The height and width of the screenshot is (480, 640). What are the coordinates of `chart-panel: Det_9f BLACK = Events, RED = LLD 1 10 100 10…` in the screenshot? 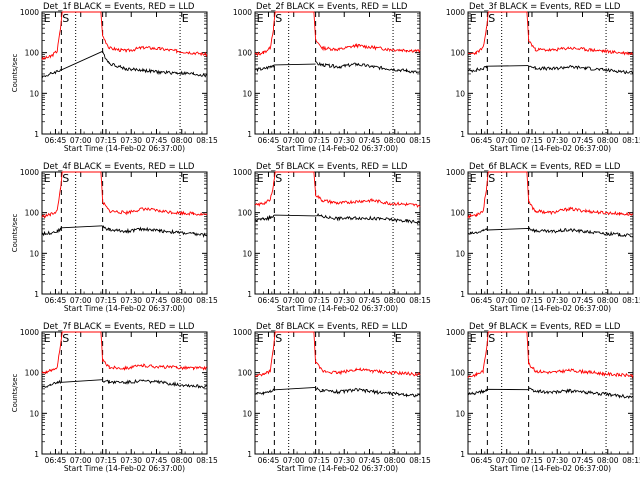 It's located at (543, 397).